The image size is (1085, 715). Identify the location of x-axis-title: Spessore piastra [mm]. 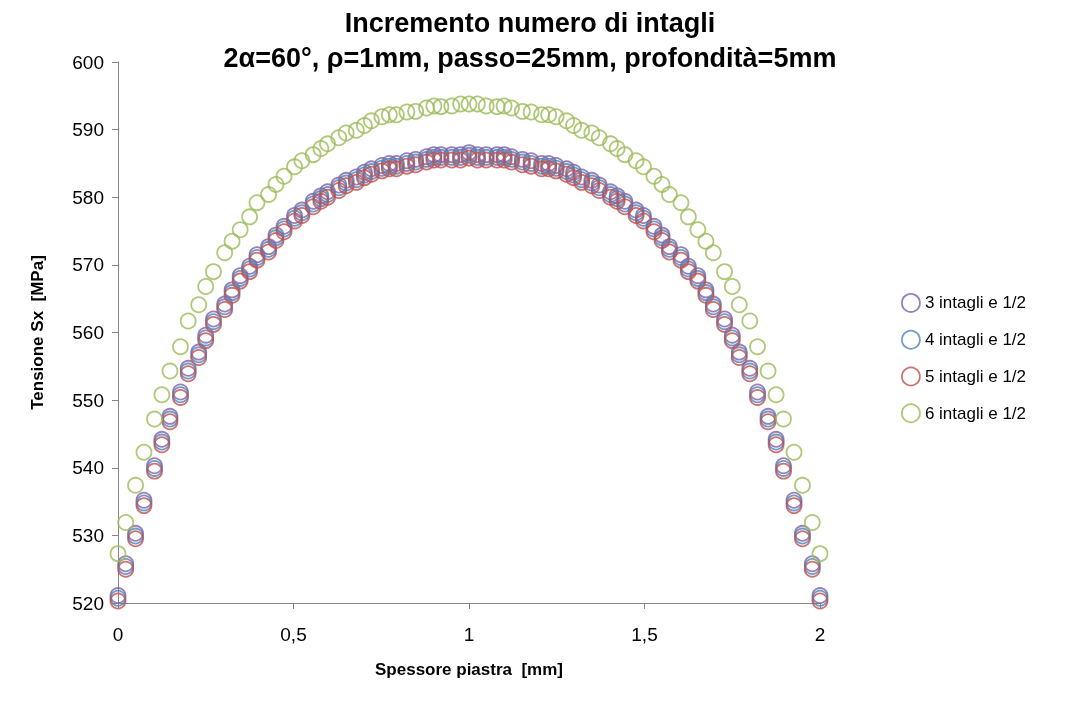
(469, 669).